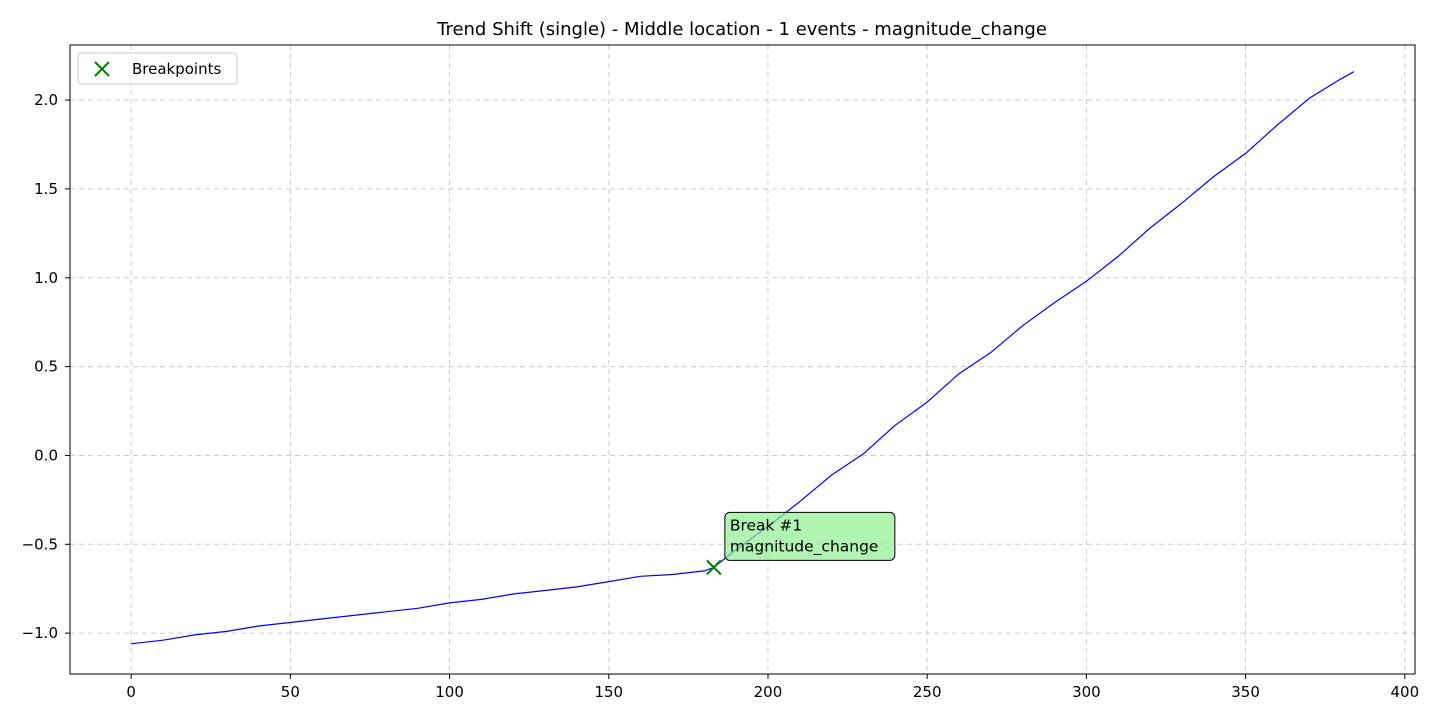  What do you see at coordinates (102, 69) in the screenshot?
I see `legend-x-marker-icon` at bounding box center [102, 69].